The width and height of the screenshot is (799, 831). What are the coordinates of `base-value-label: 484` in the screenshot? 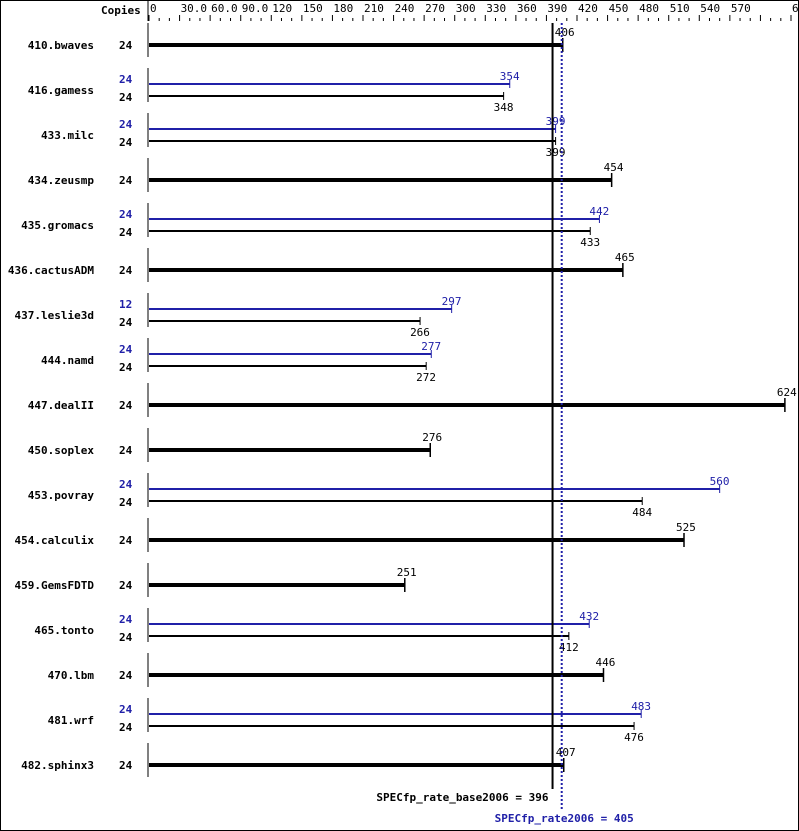 It's located at (642, 512).